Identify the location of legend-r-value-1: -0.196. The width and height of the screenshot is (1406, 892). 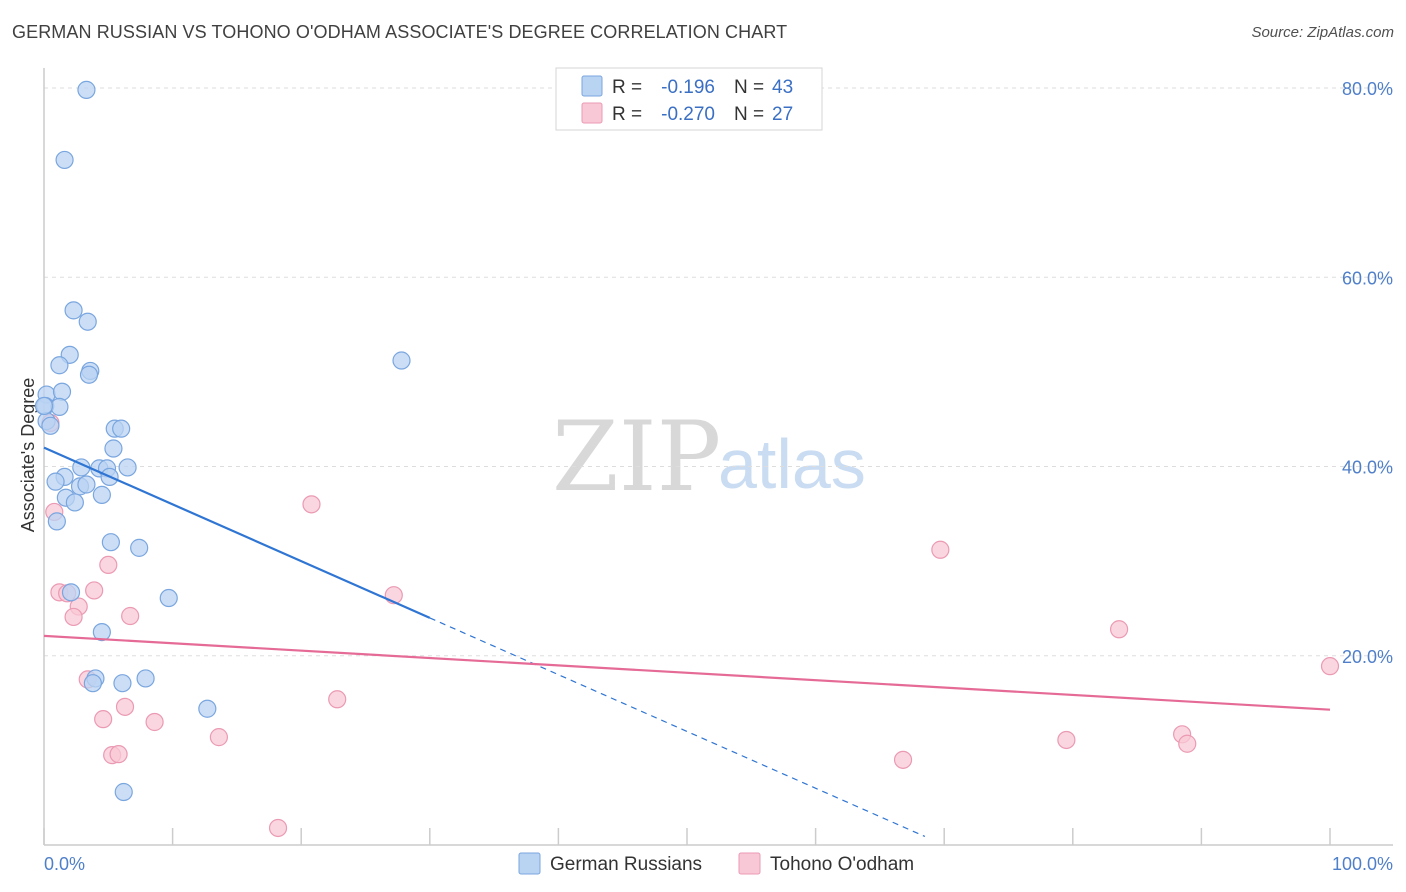
(688, 87).